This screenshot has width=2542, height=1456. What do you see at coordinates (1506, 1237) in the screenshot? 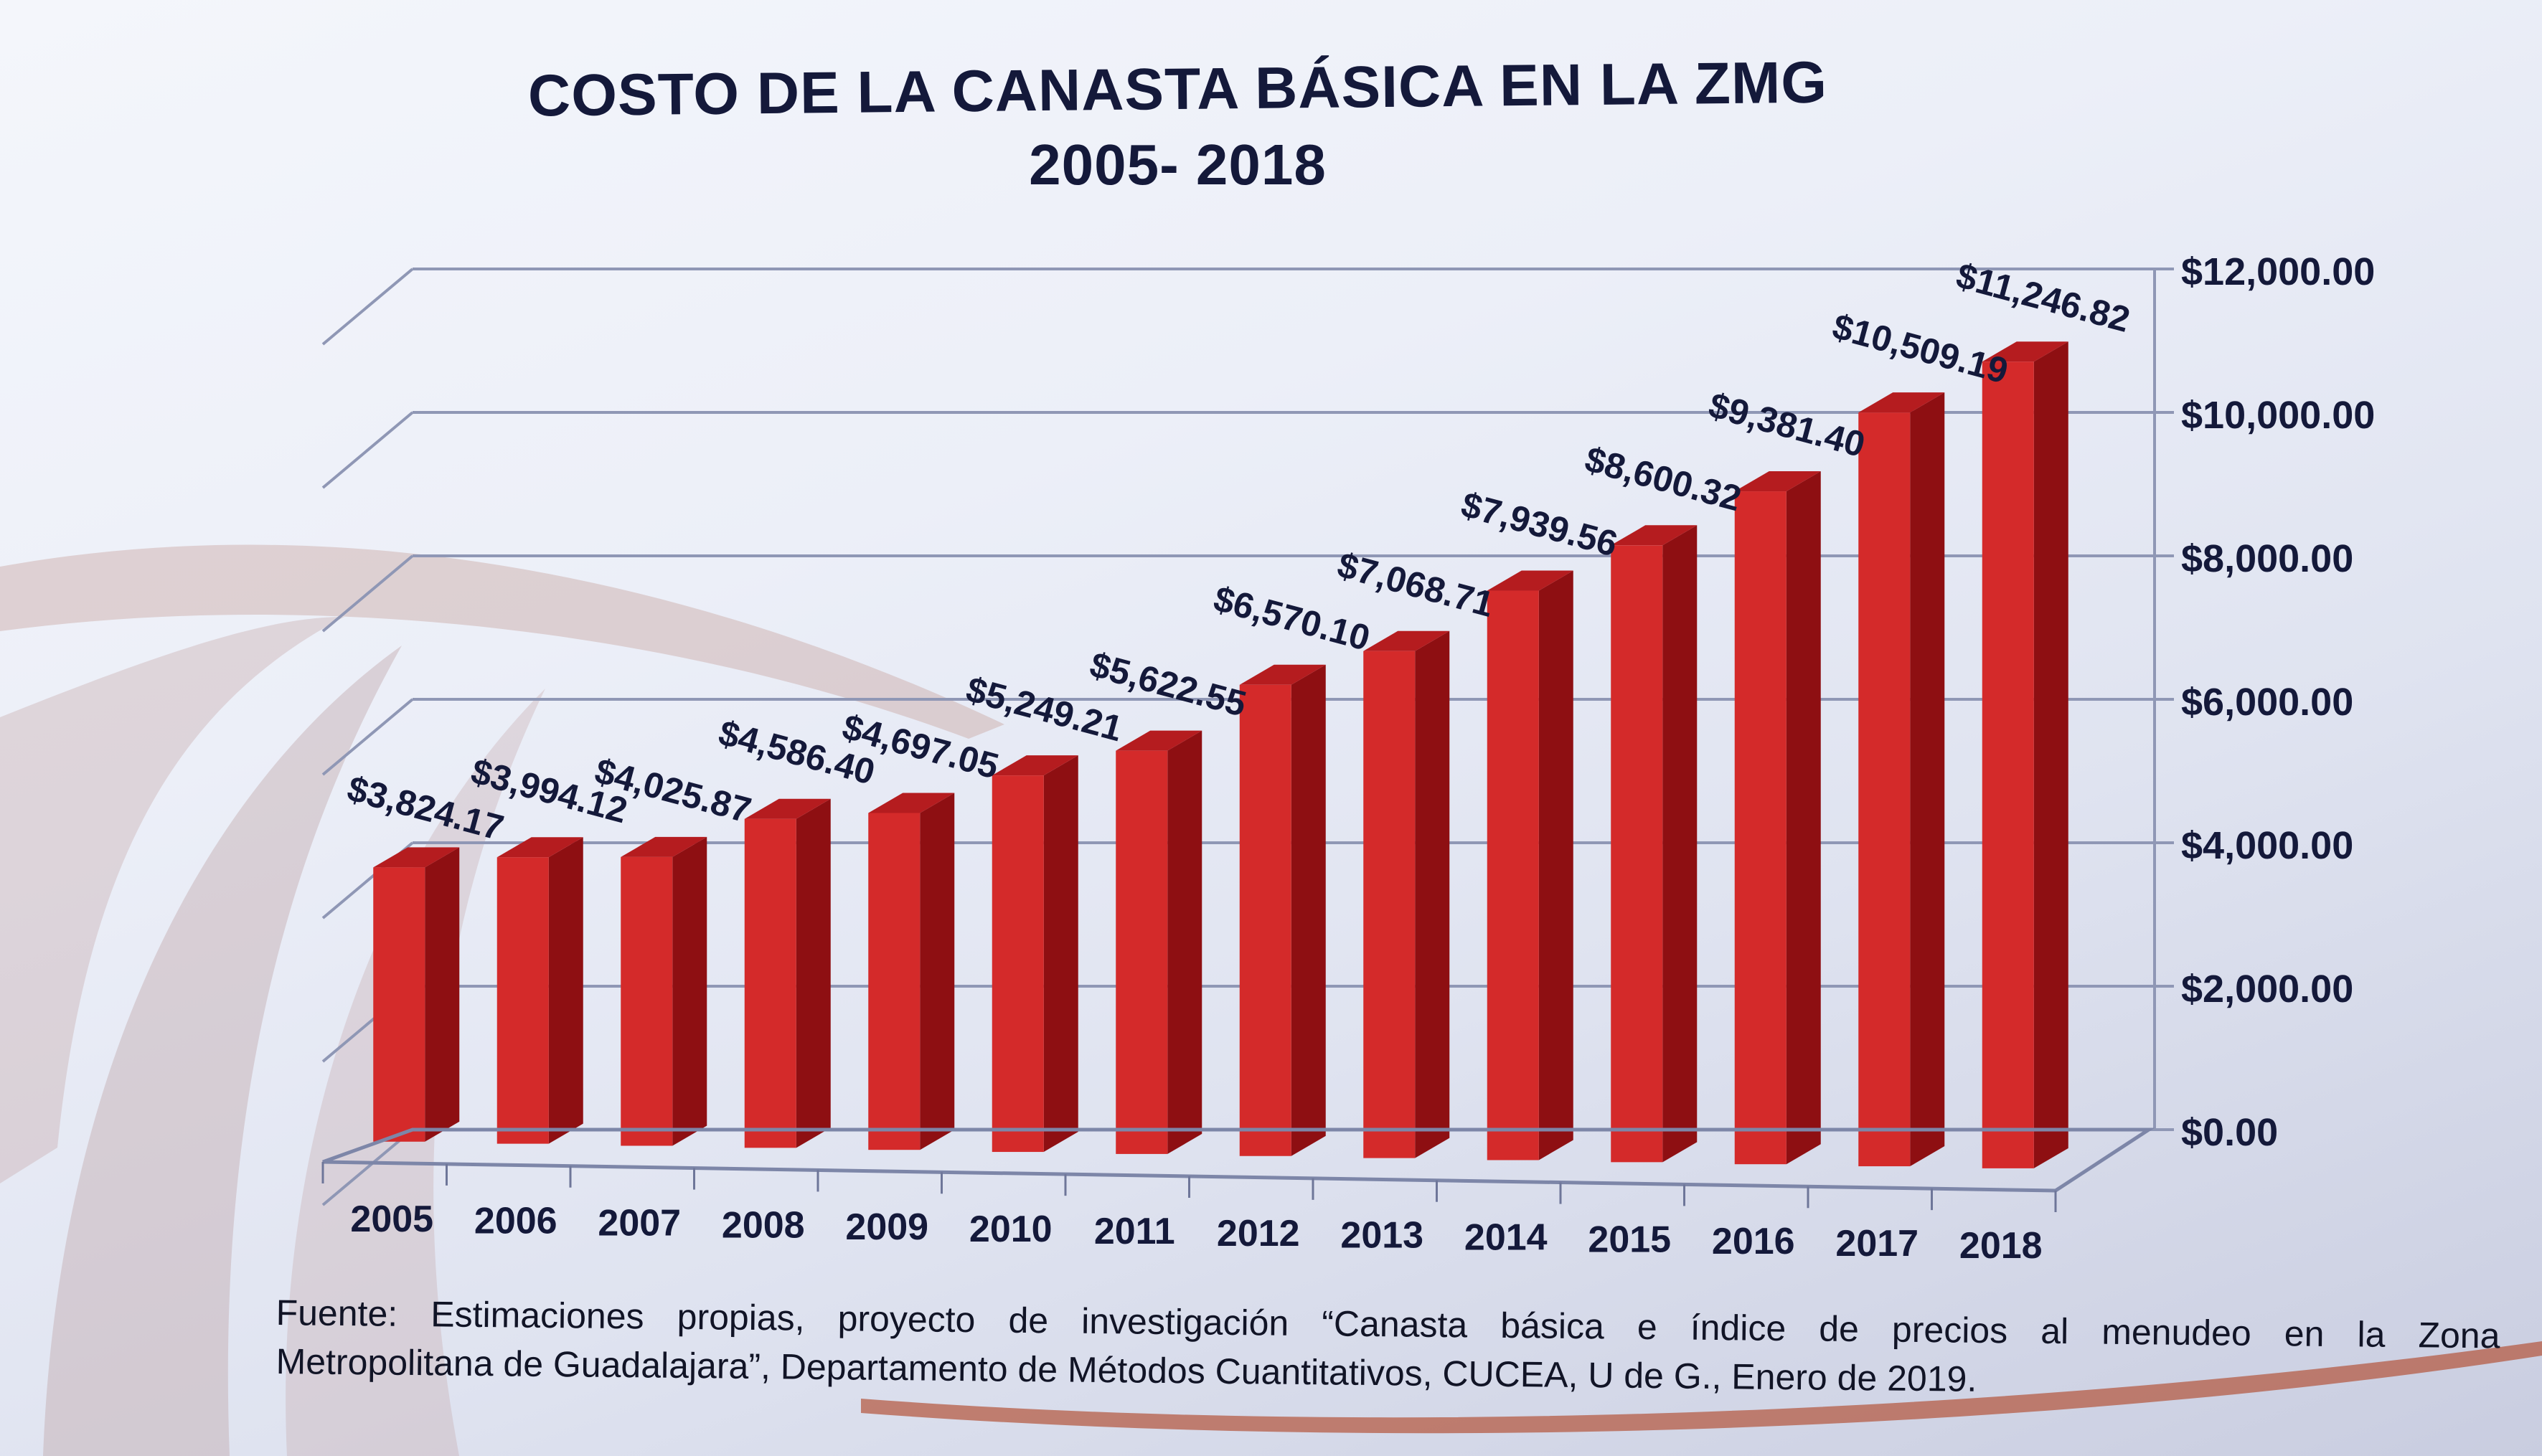
I see `x-tick-label: 2014` at bounding box center [1506, 1237].